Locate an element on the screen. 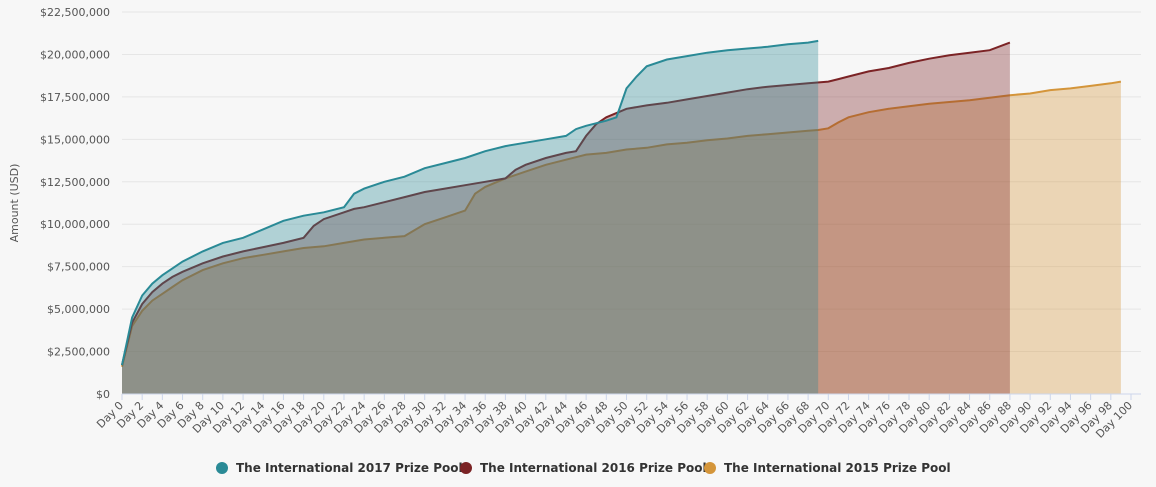 This screenshot has height=487, width=1156. y-axis-label: Amount (USD) is located at coordinates (14, 203).